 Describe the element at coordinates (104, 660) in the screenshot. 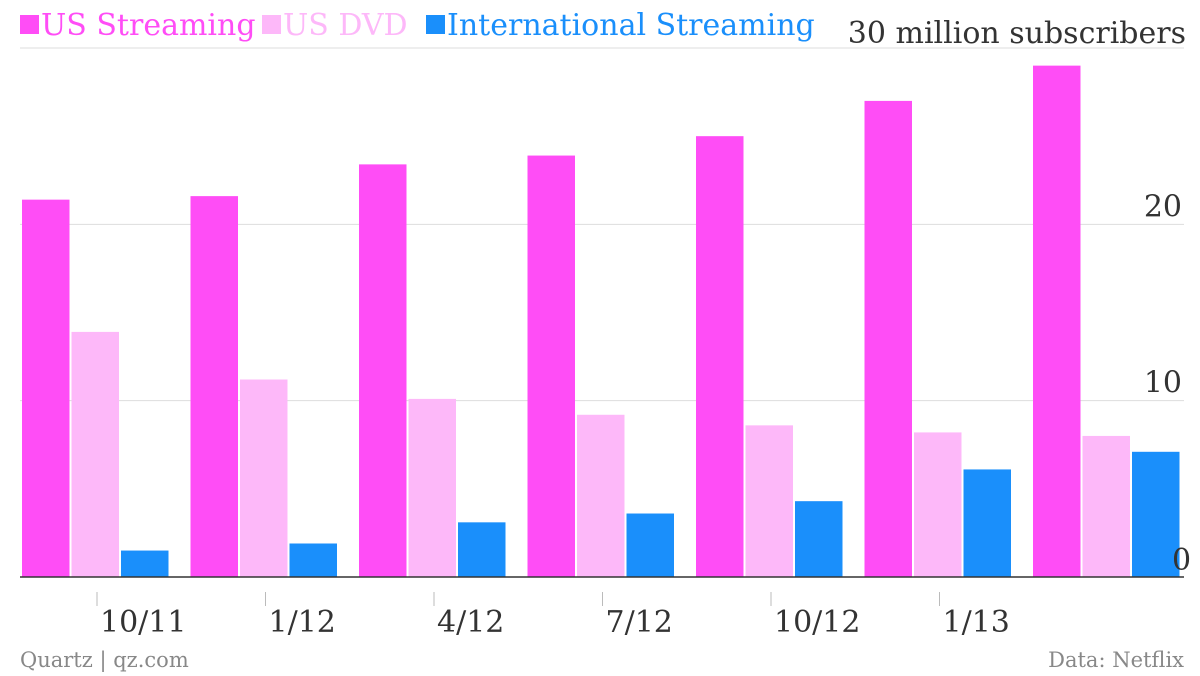

I see `source-credit: Quartz | qz.com` at that location.